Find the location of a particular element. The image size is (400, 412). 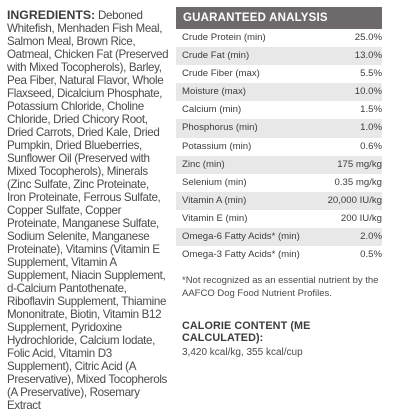

analysis-row: Crude Fat (min) 13.0% is located at coordinates (279, 56).